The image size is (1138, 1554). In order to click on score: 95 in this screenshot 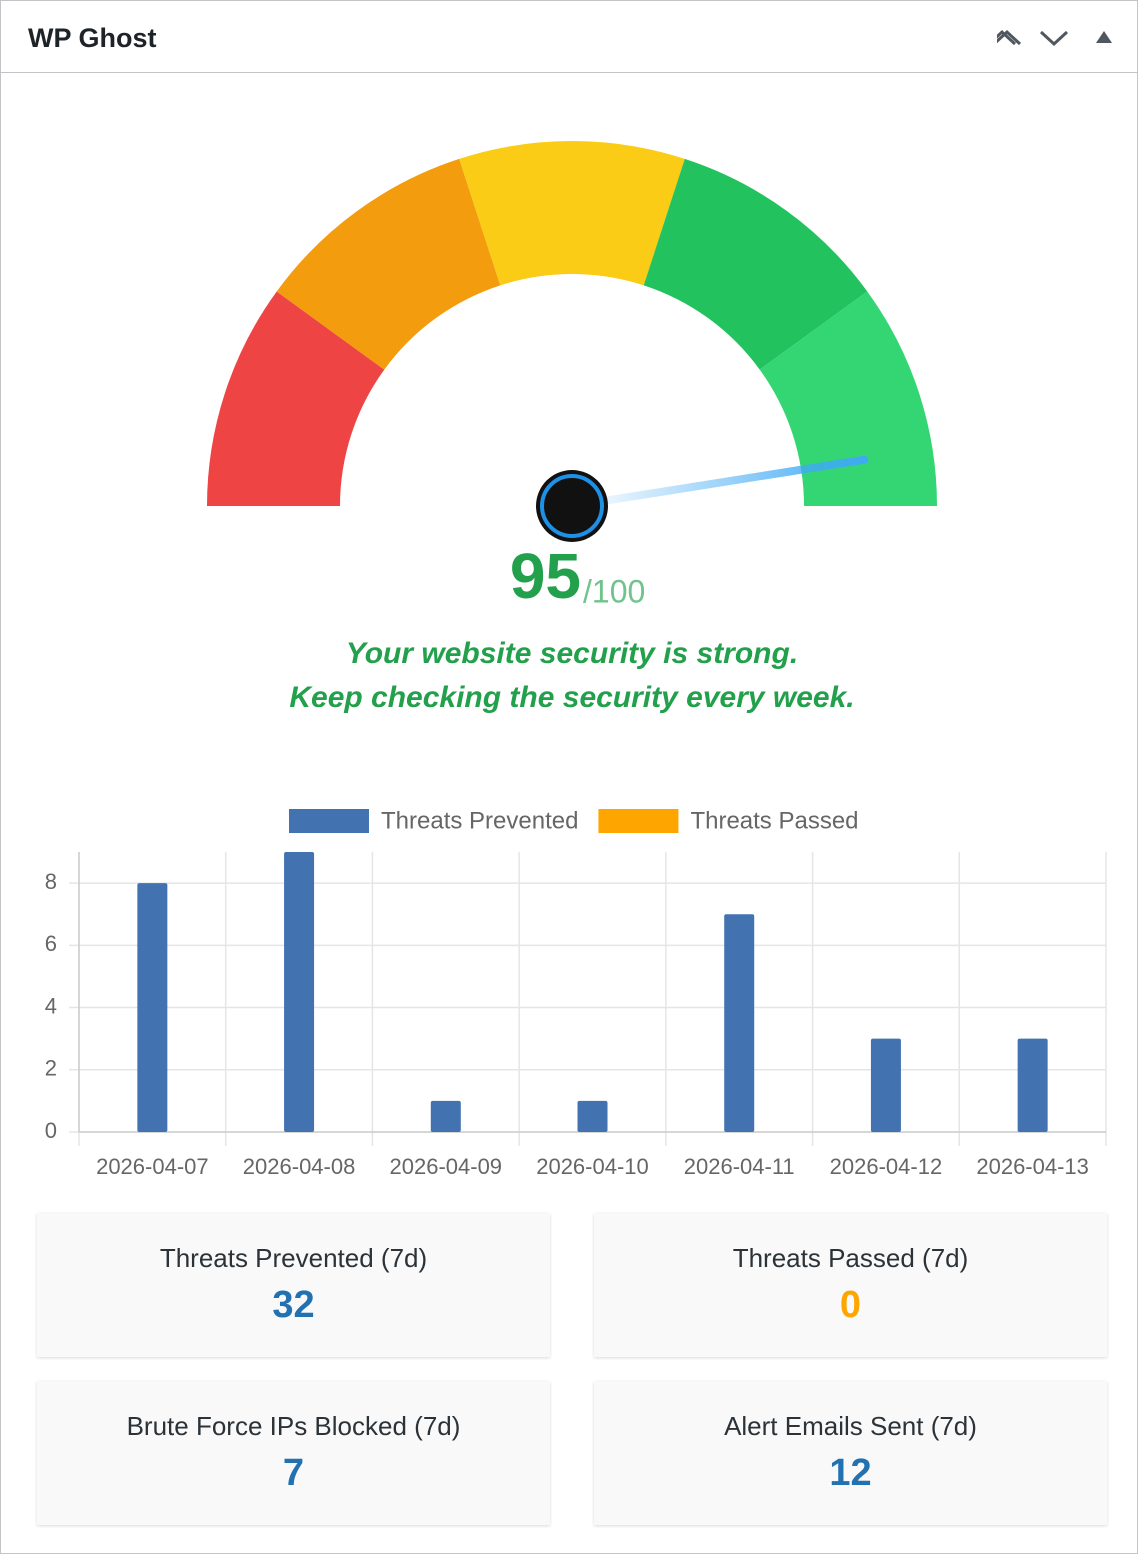, I will do `click(545, 576)`.